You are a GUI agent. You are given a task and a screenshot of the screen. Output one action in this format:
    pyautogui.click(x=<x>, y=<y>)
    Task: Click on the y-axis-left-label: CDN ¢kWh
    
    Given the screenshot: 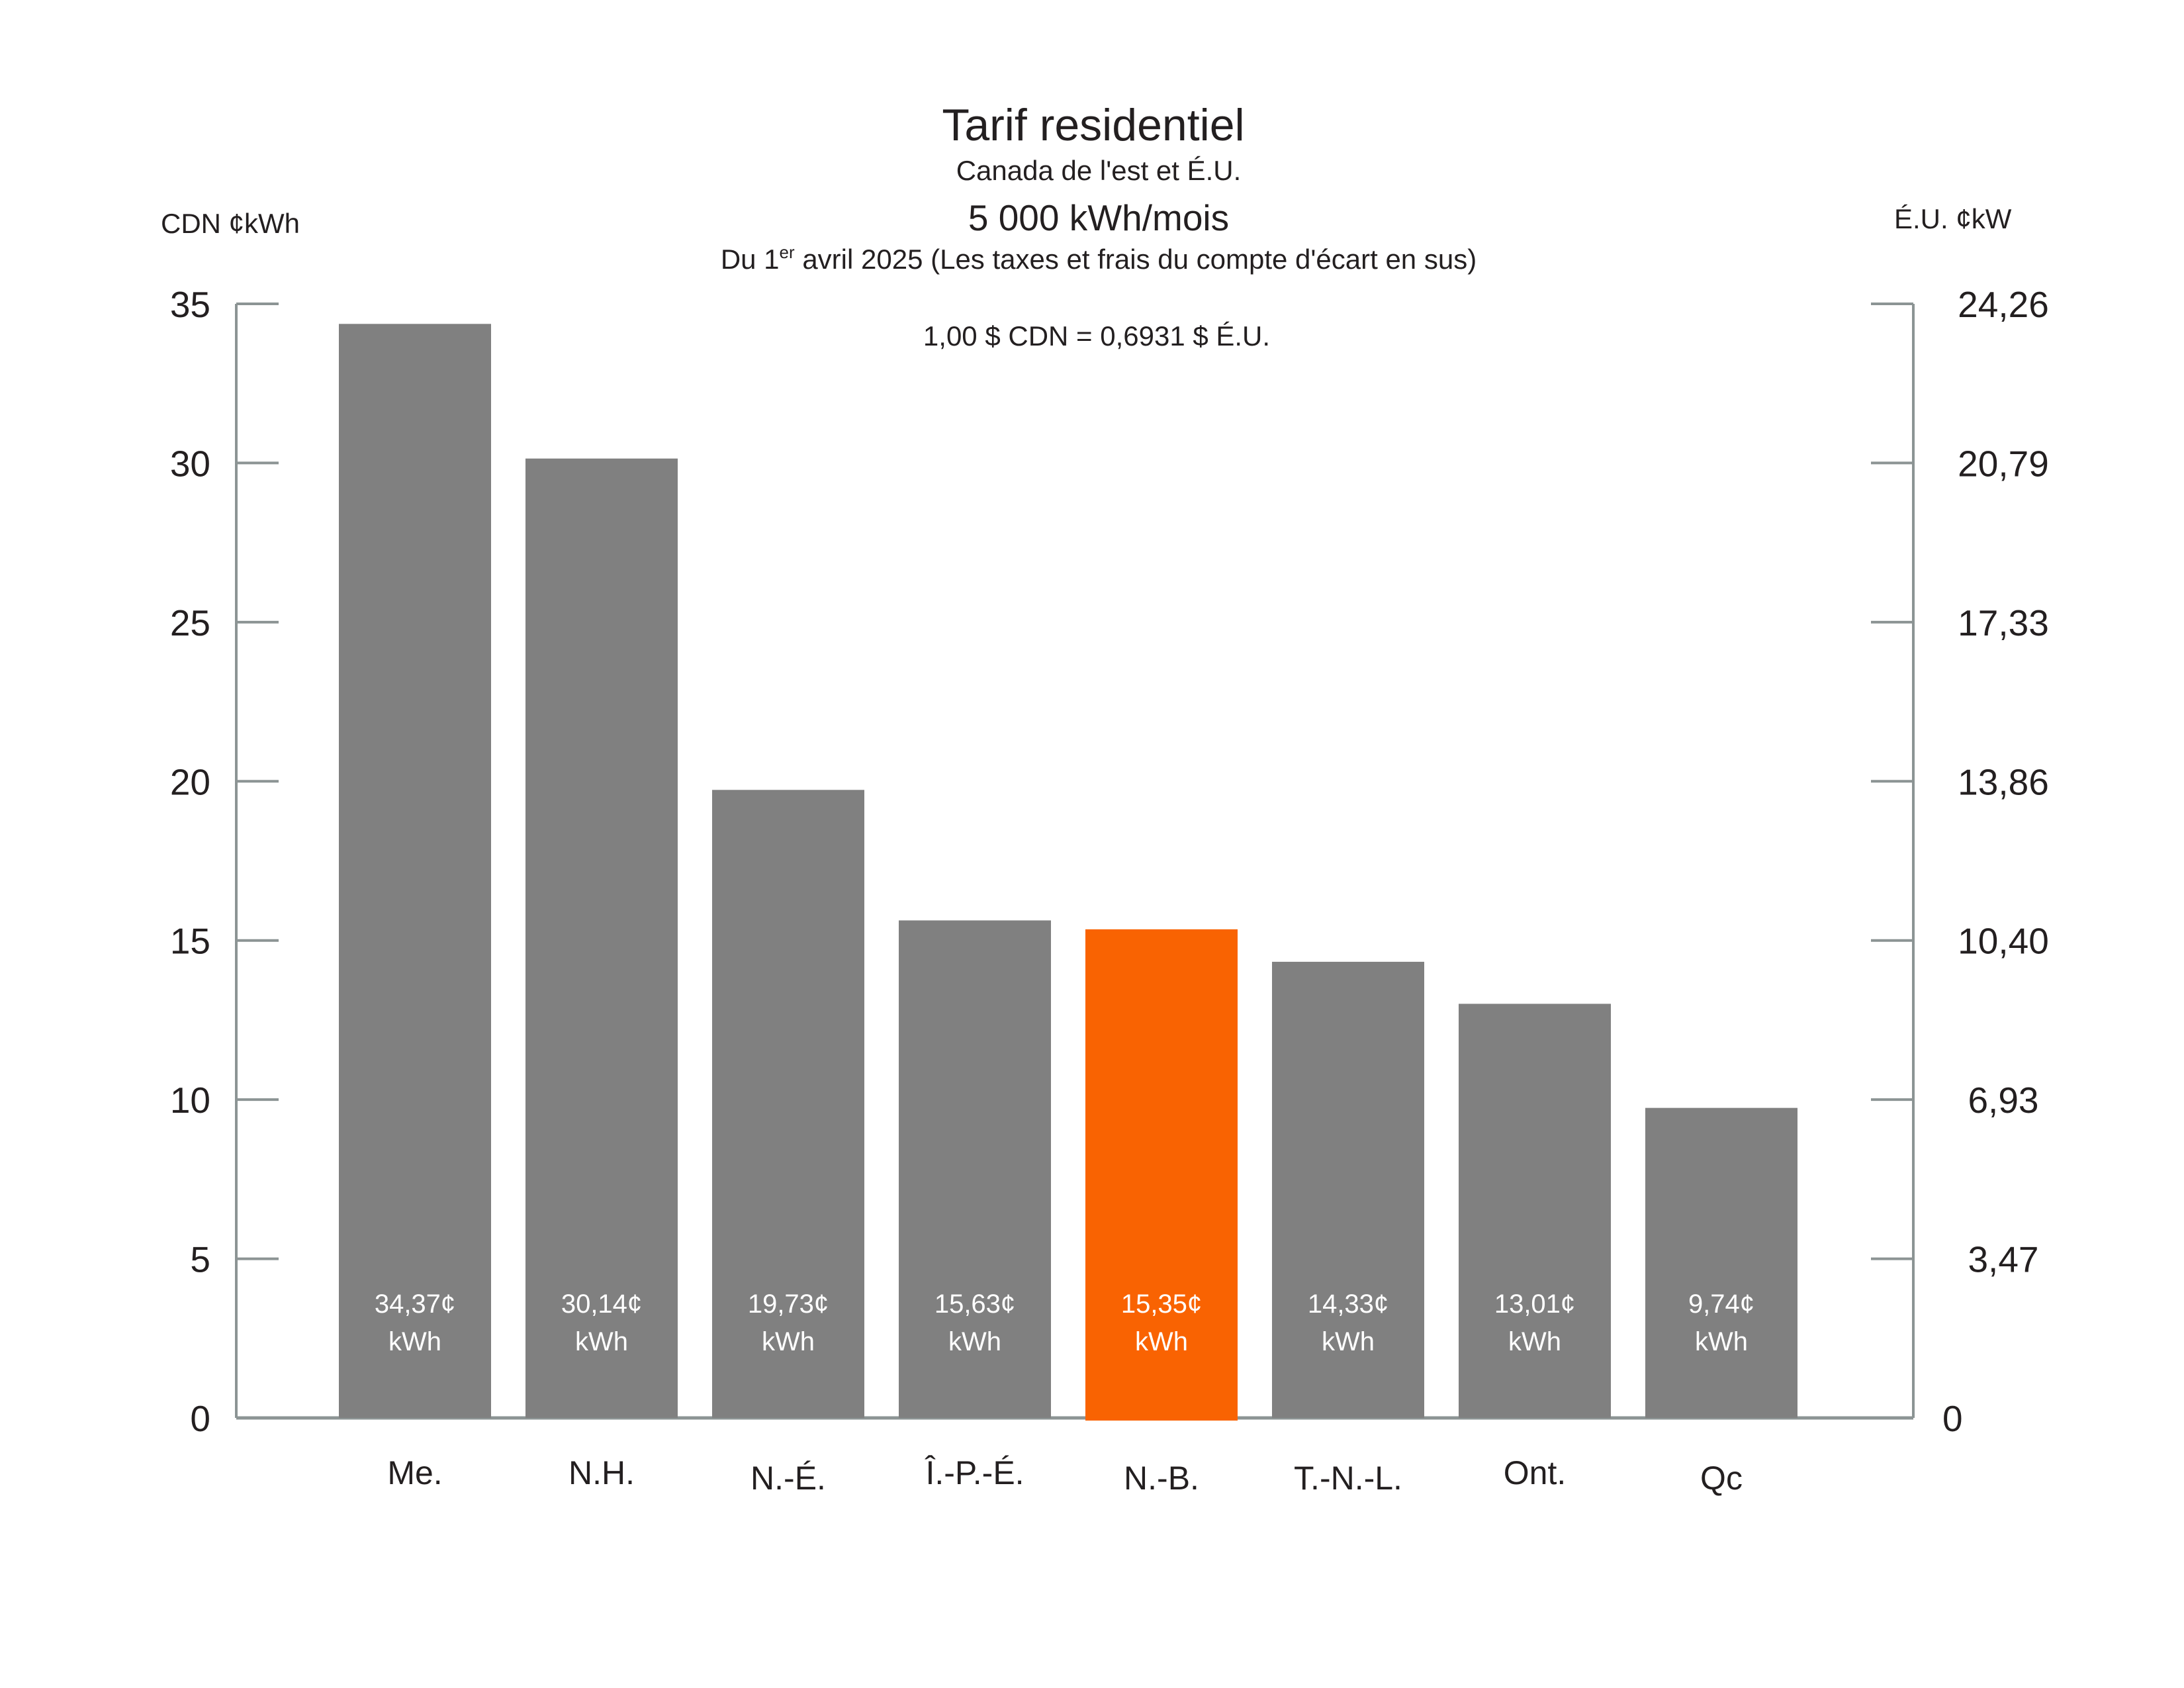 What is the action you would take?
    pyautogui.click(x=230, y=223)
    